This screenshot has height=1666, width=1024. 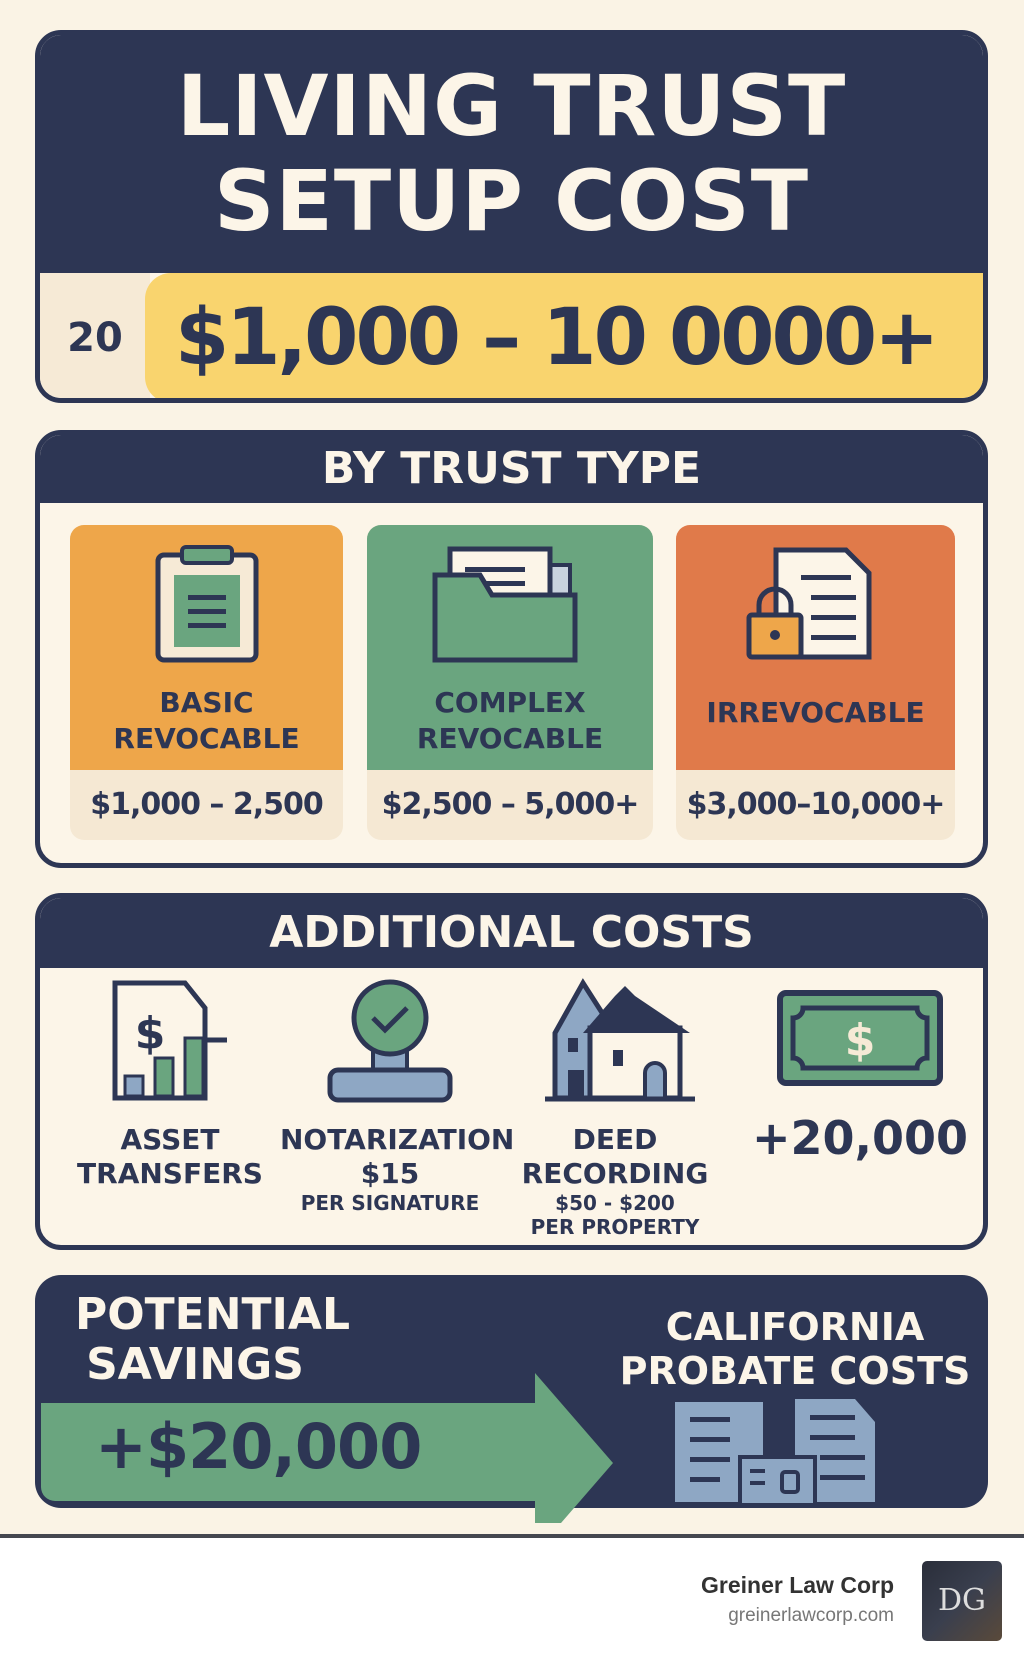 What do you see at coordinates (213, 1339) in the screenshot?
I see `savings-label: POTENTIAL SAVINGS` at bounding box center [213, 1339].